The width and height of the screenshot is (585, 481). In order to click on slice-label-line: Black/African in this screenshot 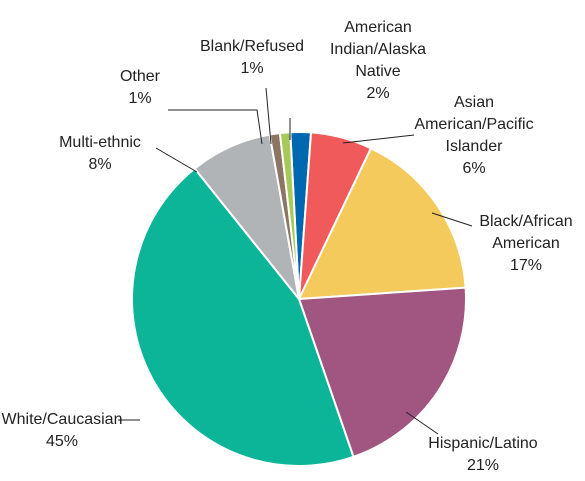, I will do `click(525, 221)`.